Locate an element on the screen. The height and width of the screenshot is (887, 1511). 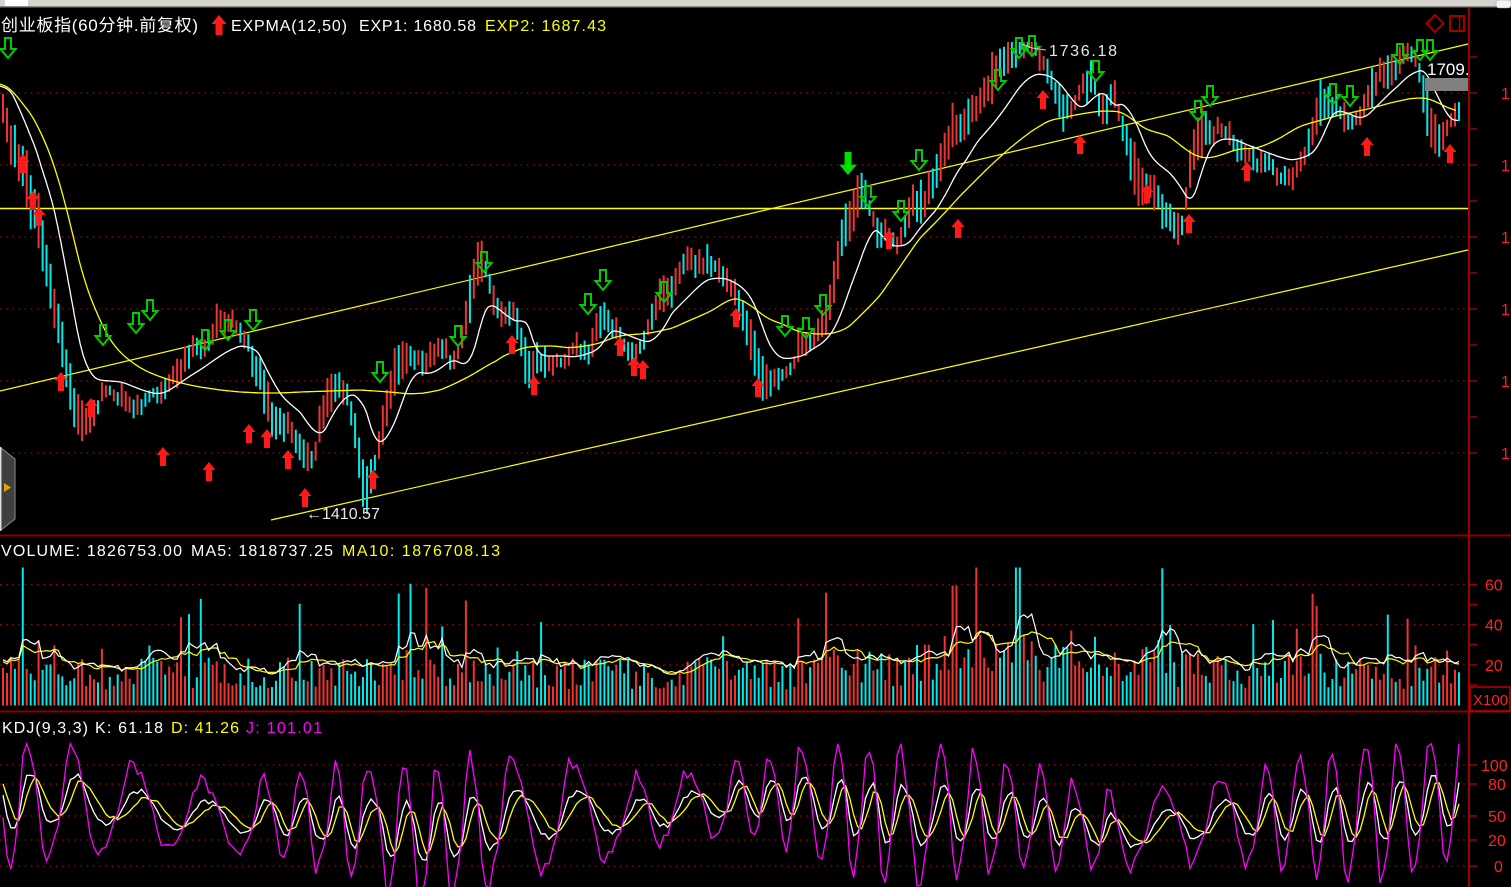
svg-text: 0 is located at coordinates (1498, 867).